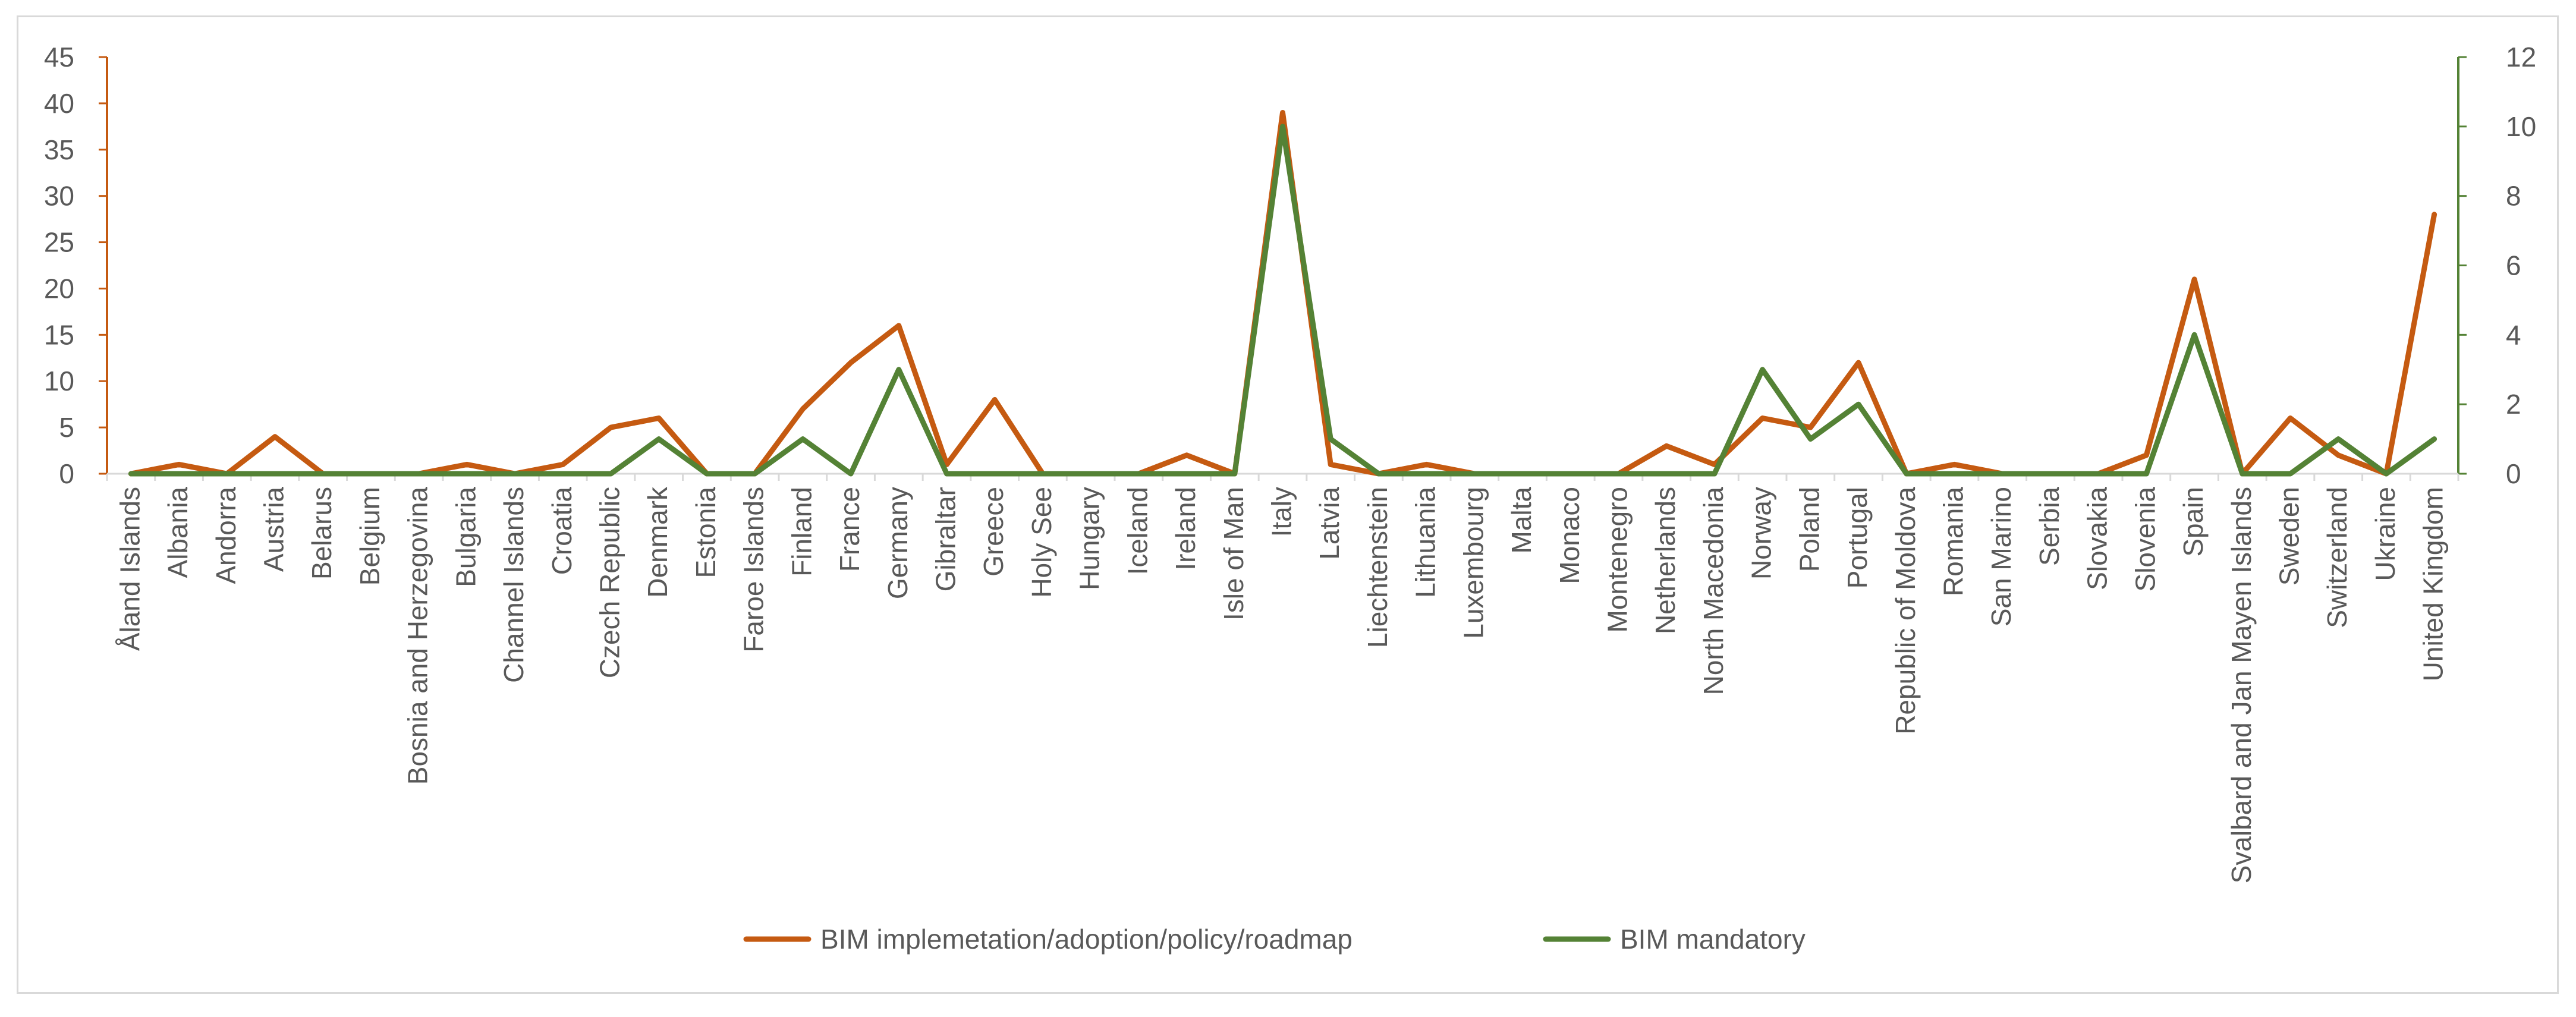 Image resolution: width=2576 pixels, height=1017 pixels. What do you see at coordinates (59, 103) in the screenshot?
I see `left-axis-tick-label: 40` at bounding box center [59, 103].